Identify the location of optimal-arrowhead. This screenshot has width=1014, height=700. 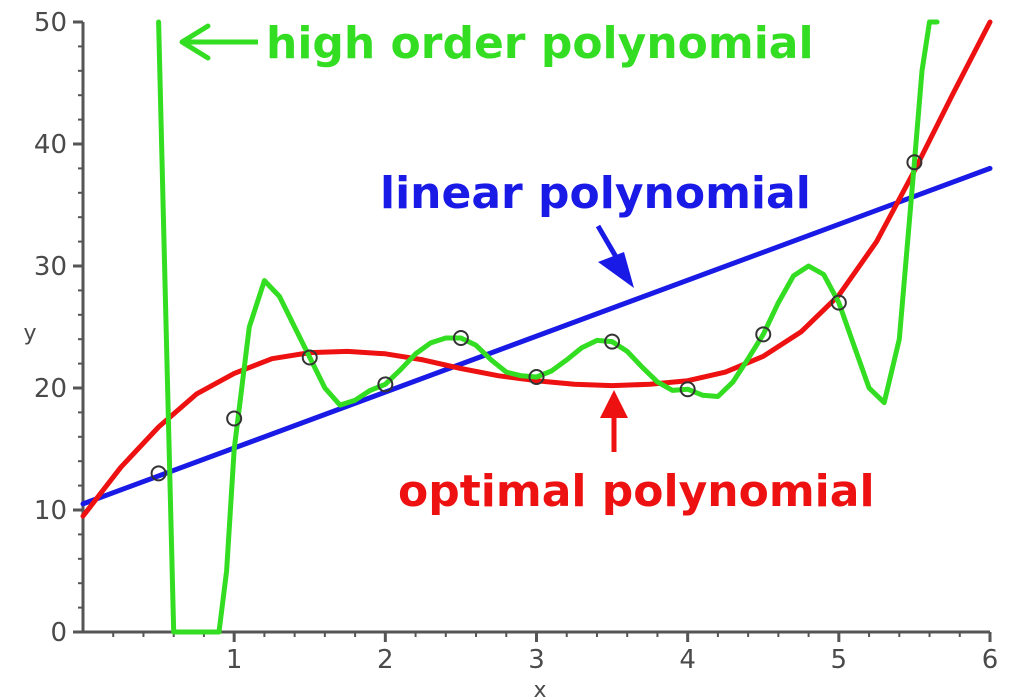
(614, 404).